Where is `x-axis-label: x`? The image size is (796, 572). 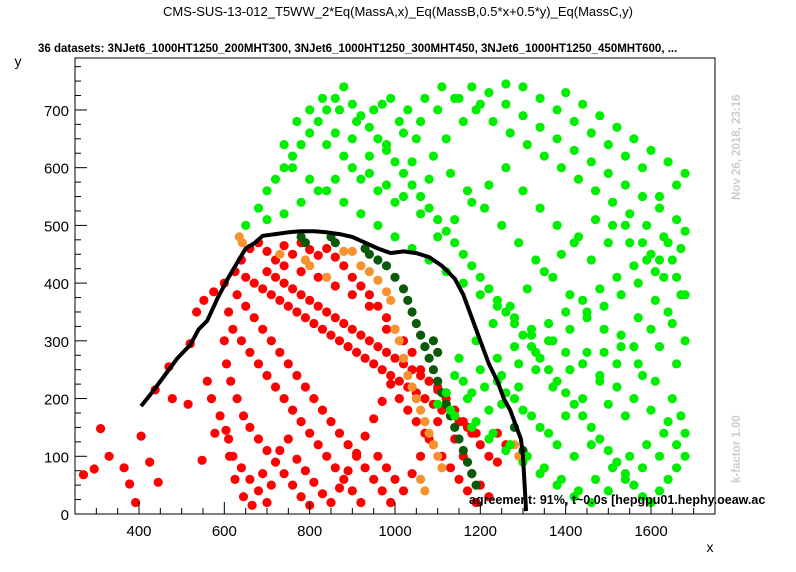
x-axis-label: x is located at coordinates (710, 547).